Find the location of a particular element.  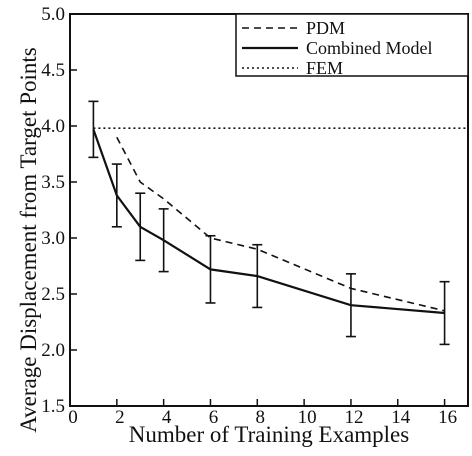

x-tick-label: 16 is located at coordinates (447, 417).